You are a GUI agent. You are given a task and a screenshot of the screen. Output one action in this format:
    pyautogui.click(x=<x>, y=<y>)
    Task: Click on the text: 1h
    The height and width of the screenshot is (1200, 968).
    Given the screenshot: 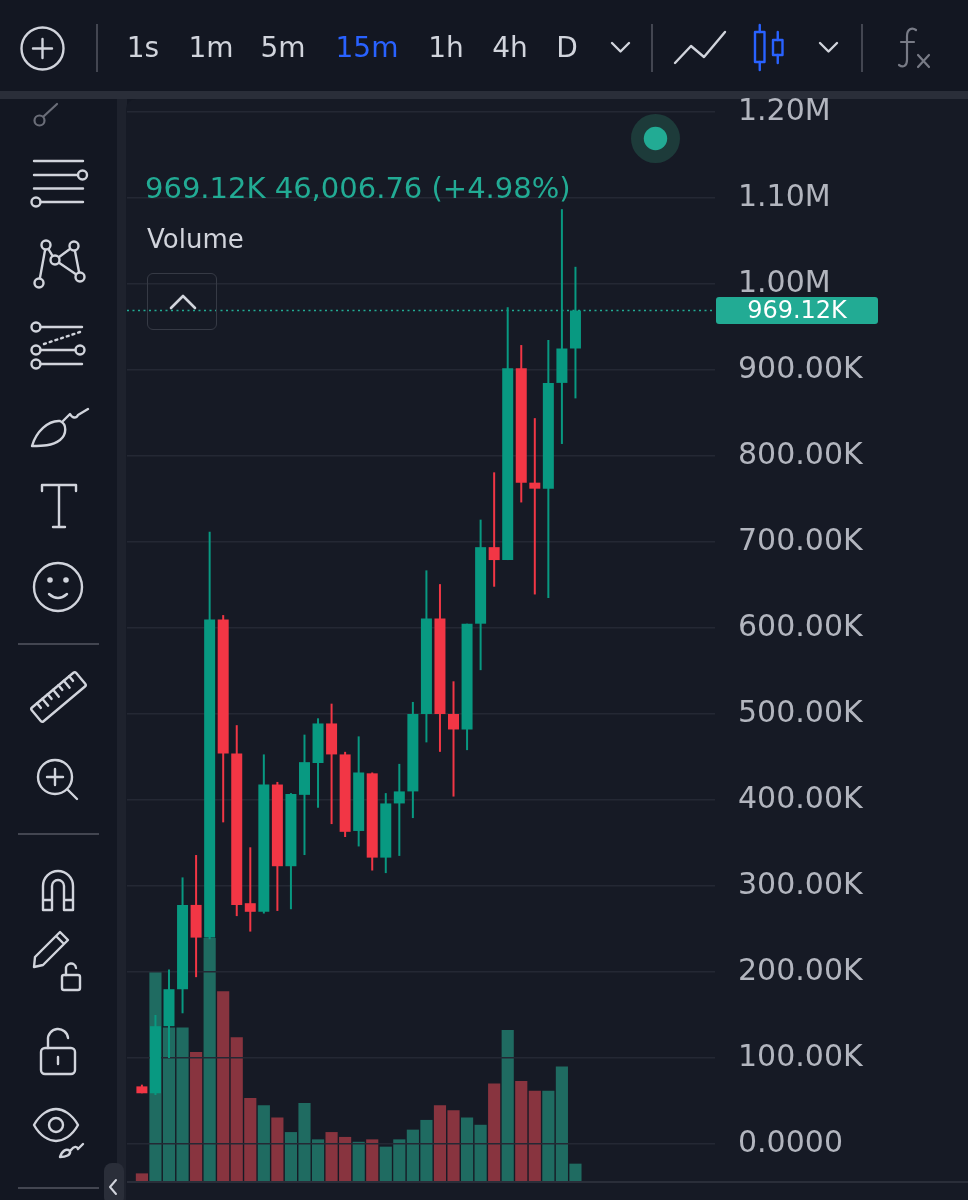 What is the action you would take?
    pyautogui.click(x=446, y=48)
    